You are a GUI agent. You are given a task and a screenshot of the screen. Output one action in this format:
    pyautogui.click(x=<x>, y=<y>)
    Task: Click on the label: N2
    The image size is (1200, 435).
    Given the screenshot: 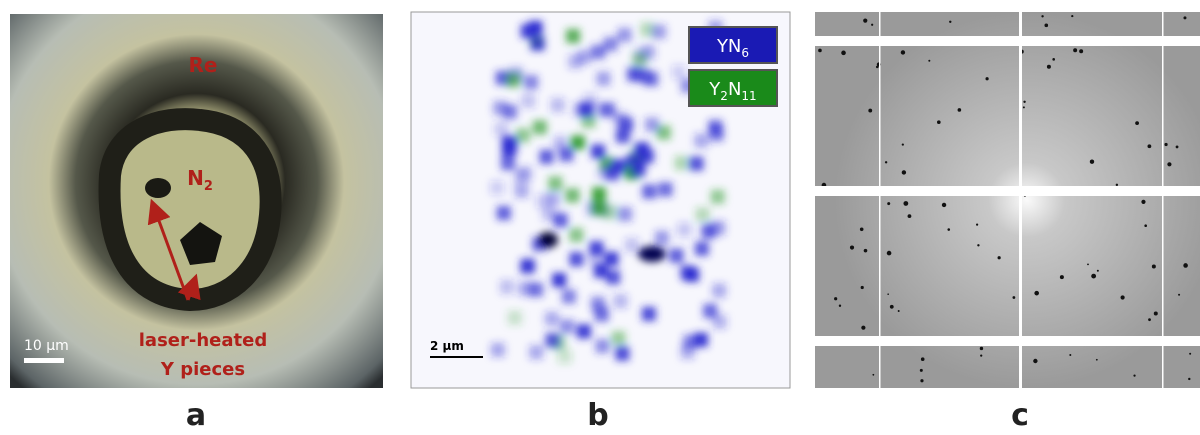 What is the action you would take?
    pyautogui.click(x=200, y=180)
    